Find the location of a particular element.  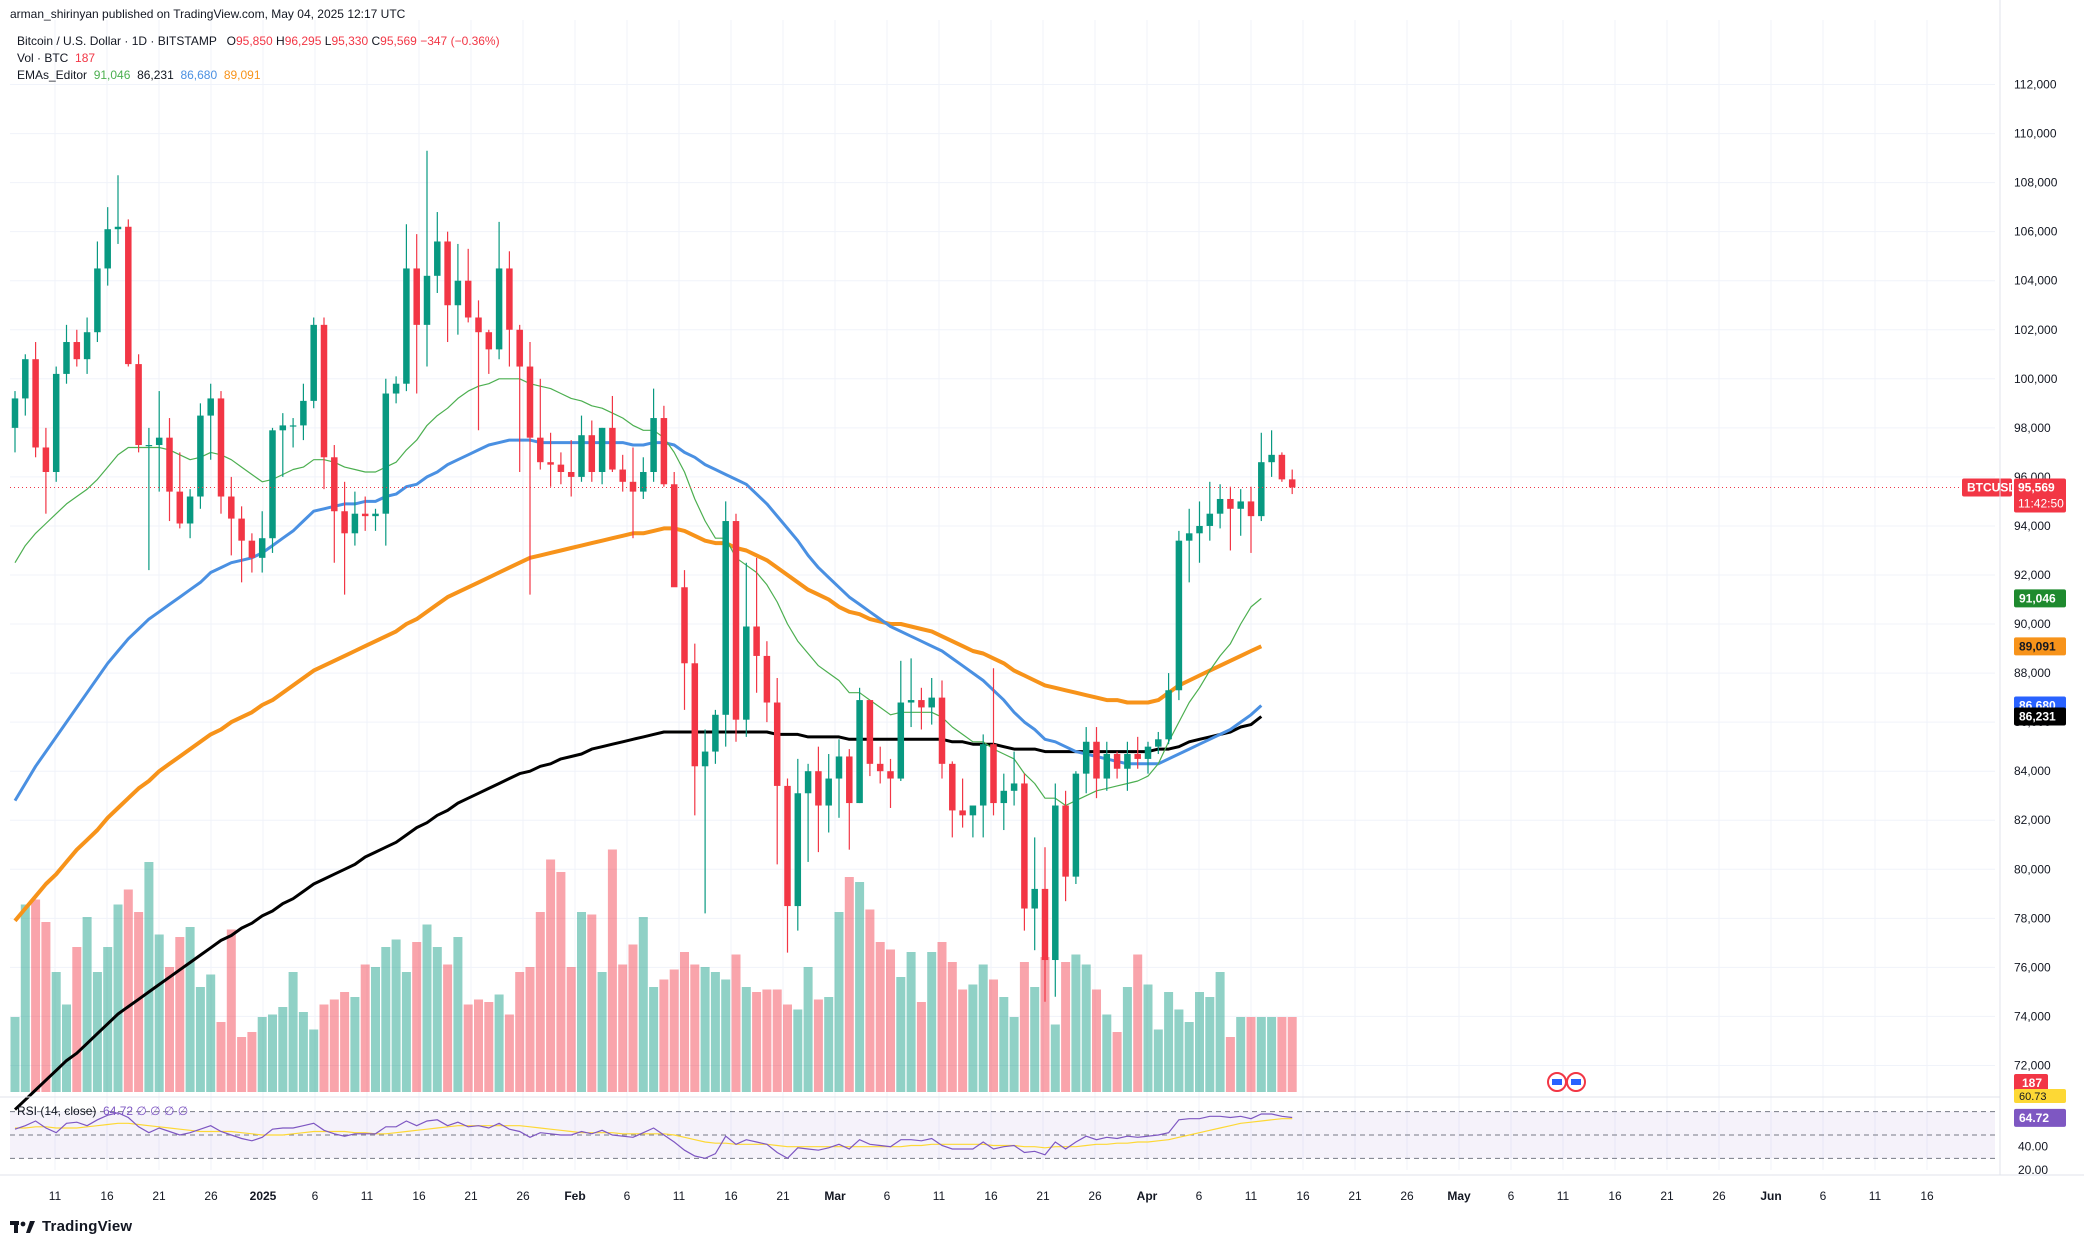

ema200-badge-bg is located at coordinates (2040, 716).